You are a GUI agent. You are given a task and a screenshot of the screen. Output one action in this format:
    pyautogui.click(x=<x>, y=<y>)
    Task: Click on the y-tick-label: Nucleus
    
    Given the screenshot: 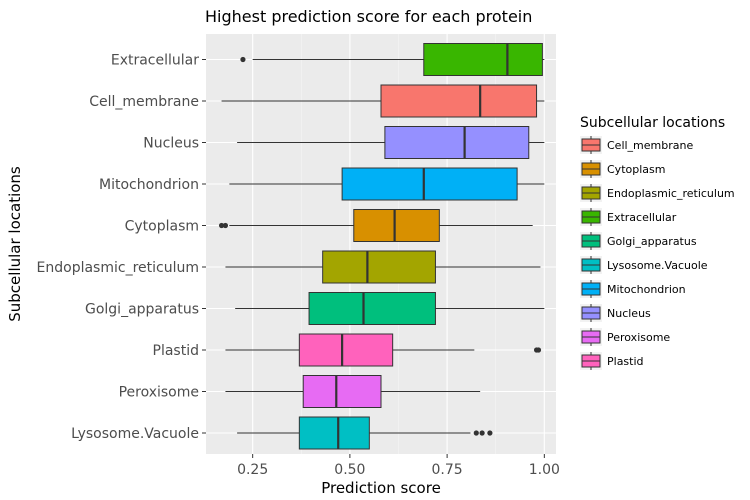 What is the action you would take?
    pyautogui.click(x=171, y=144)
    